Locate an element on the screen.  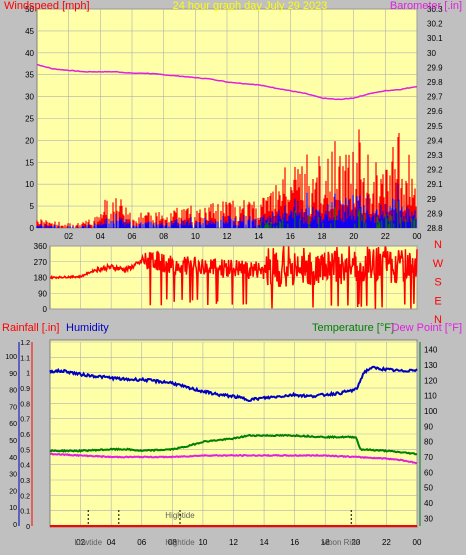
temperature-tick-label: 60 is located at coordinates (428, 472).